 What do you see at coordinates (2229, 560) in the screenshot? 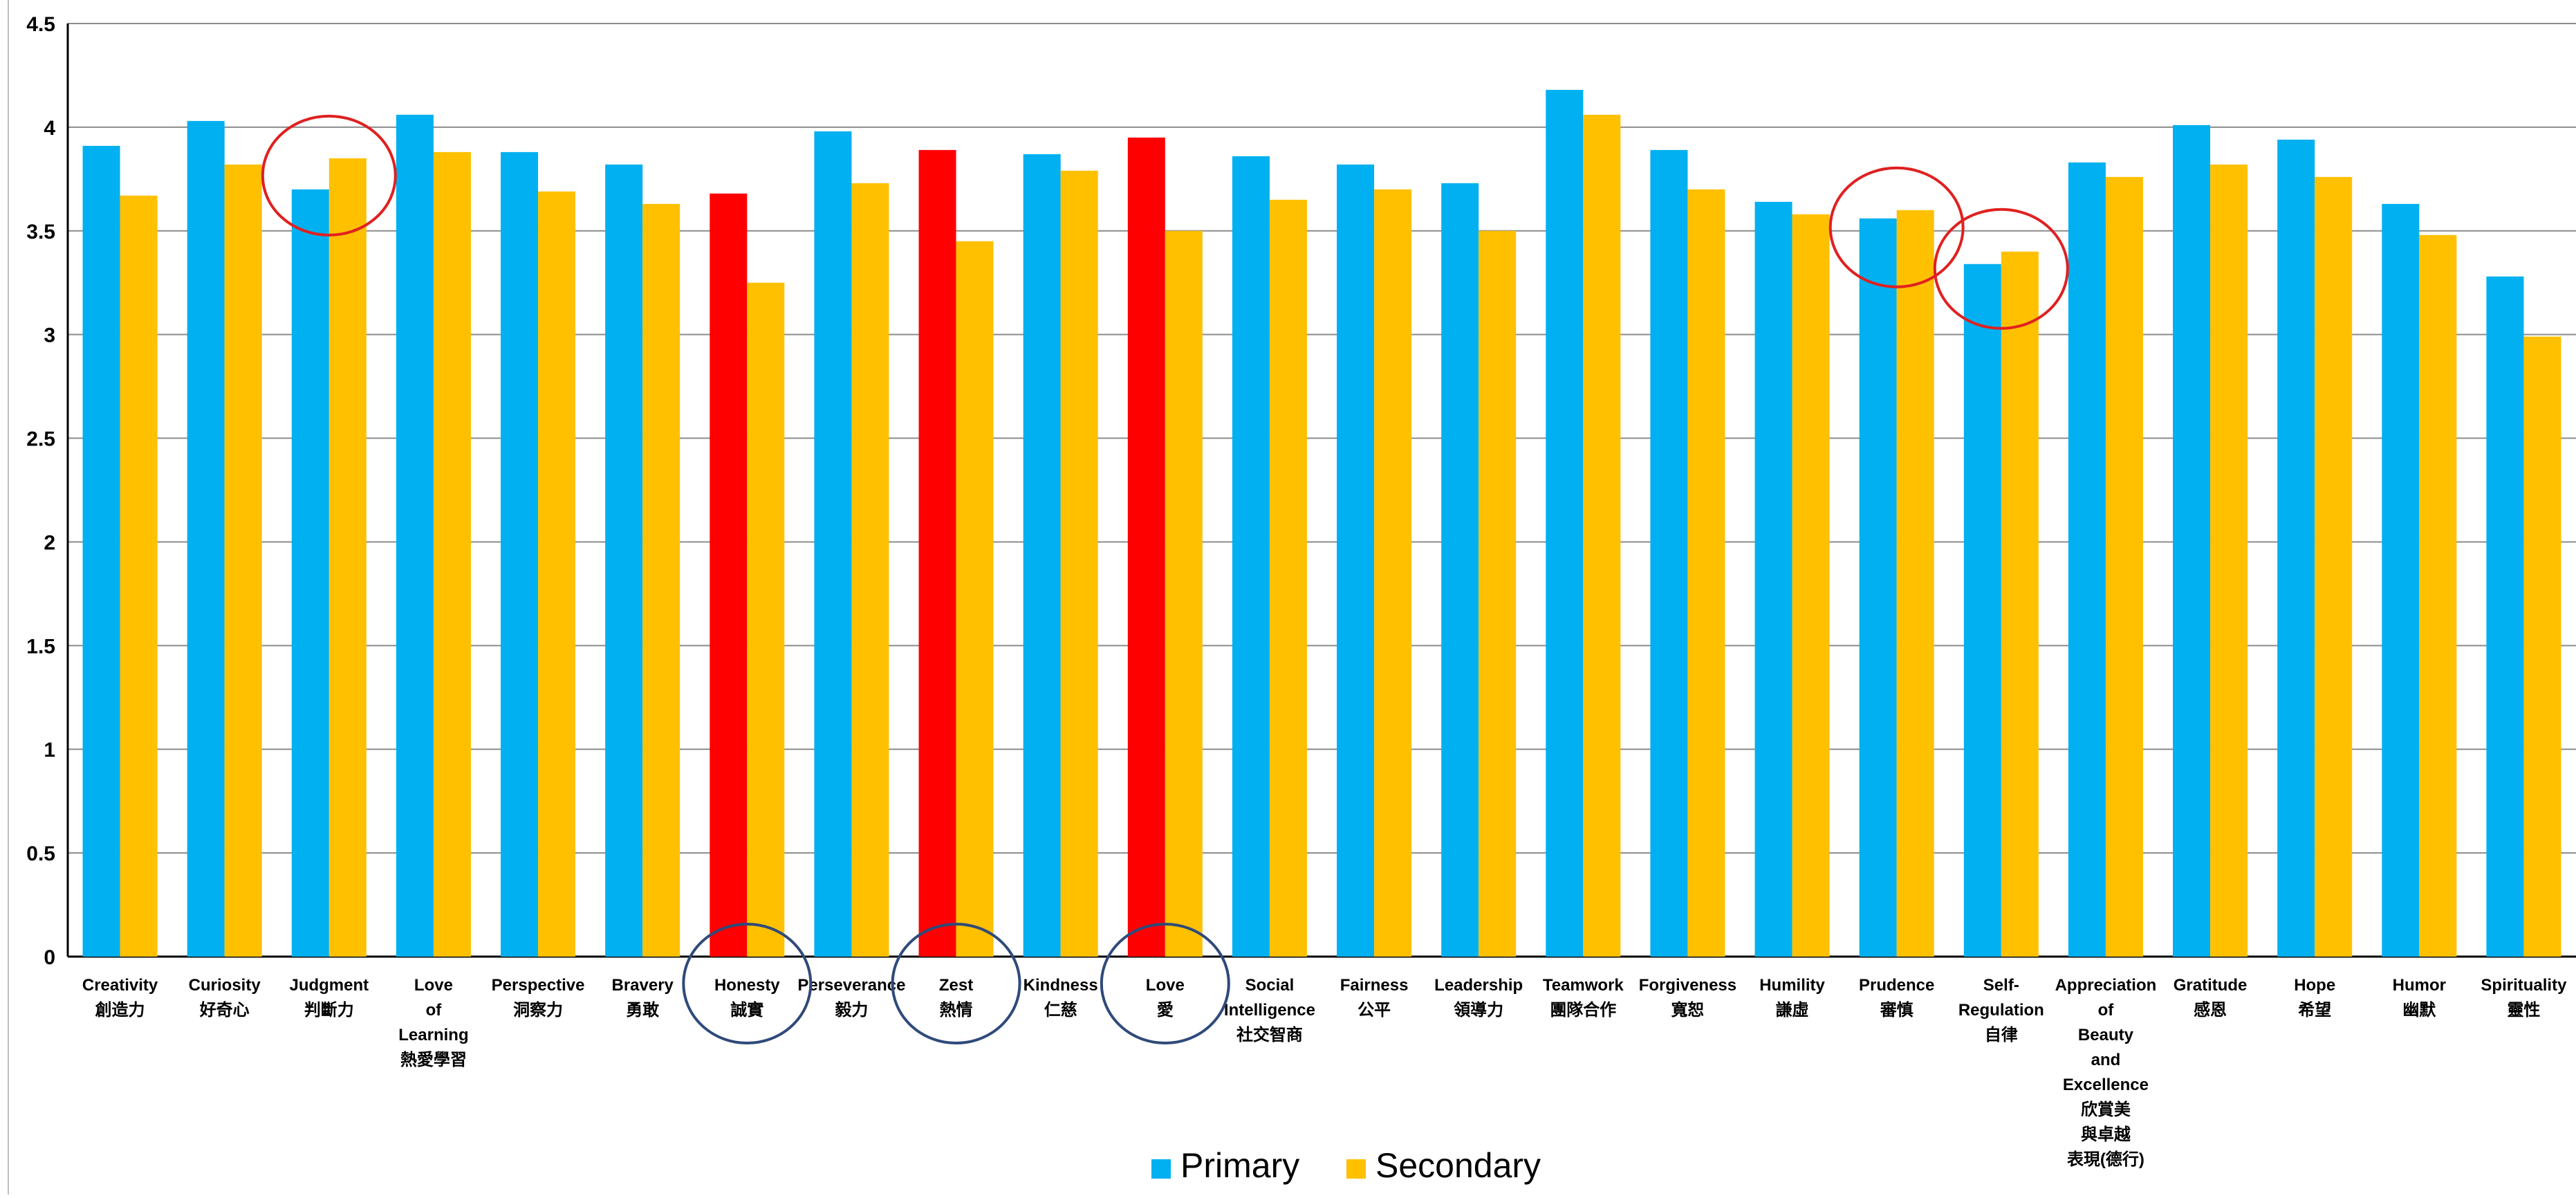
I see `bar-secondary-gratitude` at bounding box center [2229, 560].